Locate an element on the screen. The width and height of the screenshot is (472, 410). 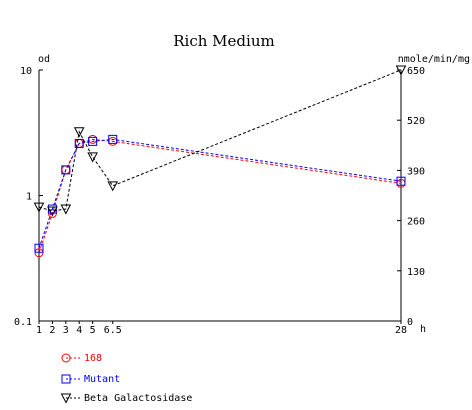
left-axis-label: od is located at coordinates (44, 59).